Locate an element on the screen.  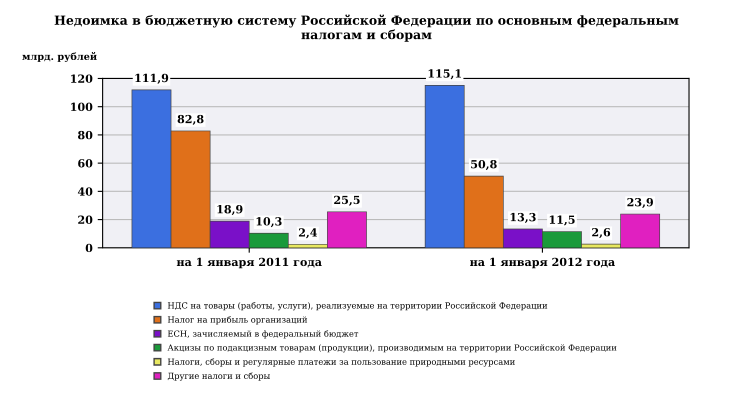
y-tick-label: 60 is located at coordinates (85, 163).